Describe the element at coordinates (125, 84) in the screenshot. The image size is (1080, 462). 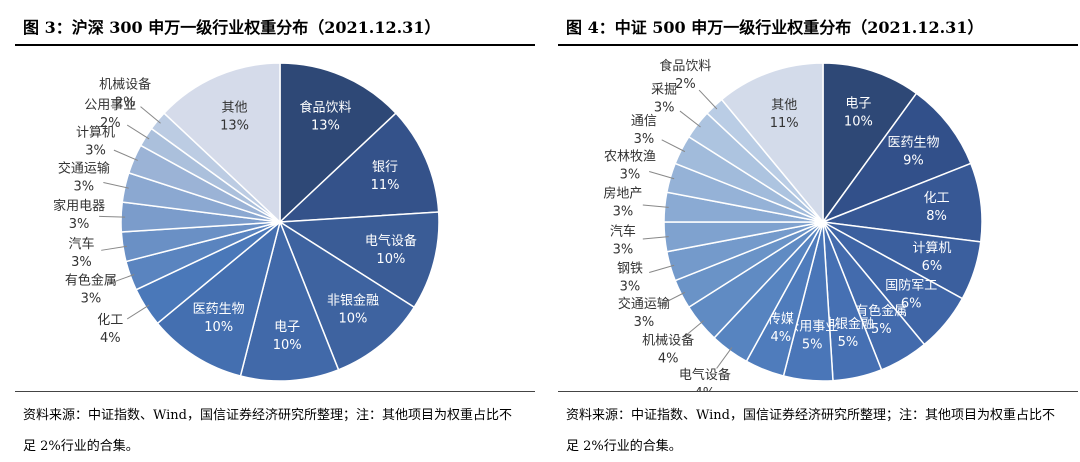
I see `slice-label: 机械设备` at that location.